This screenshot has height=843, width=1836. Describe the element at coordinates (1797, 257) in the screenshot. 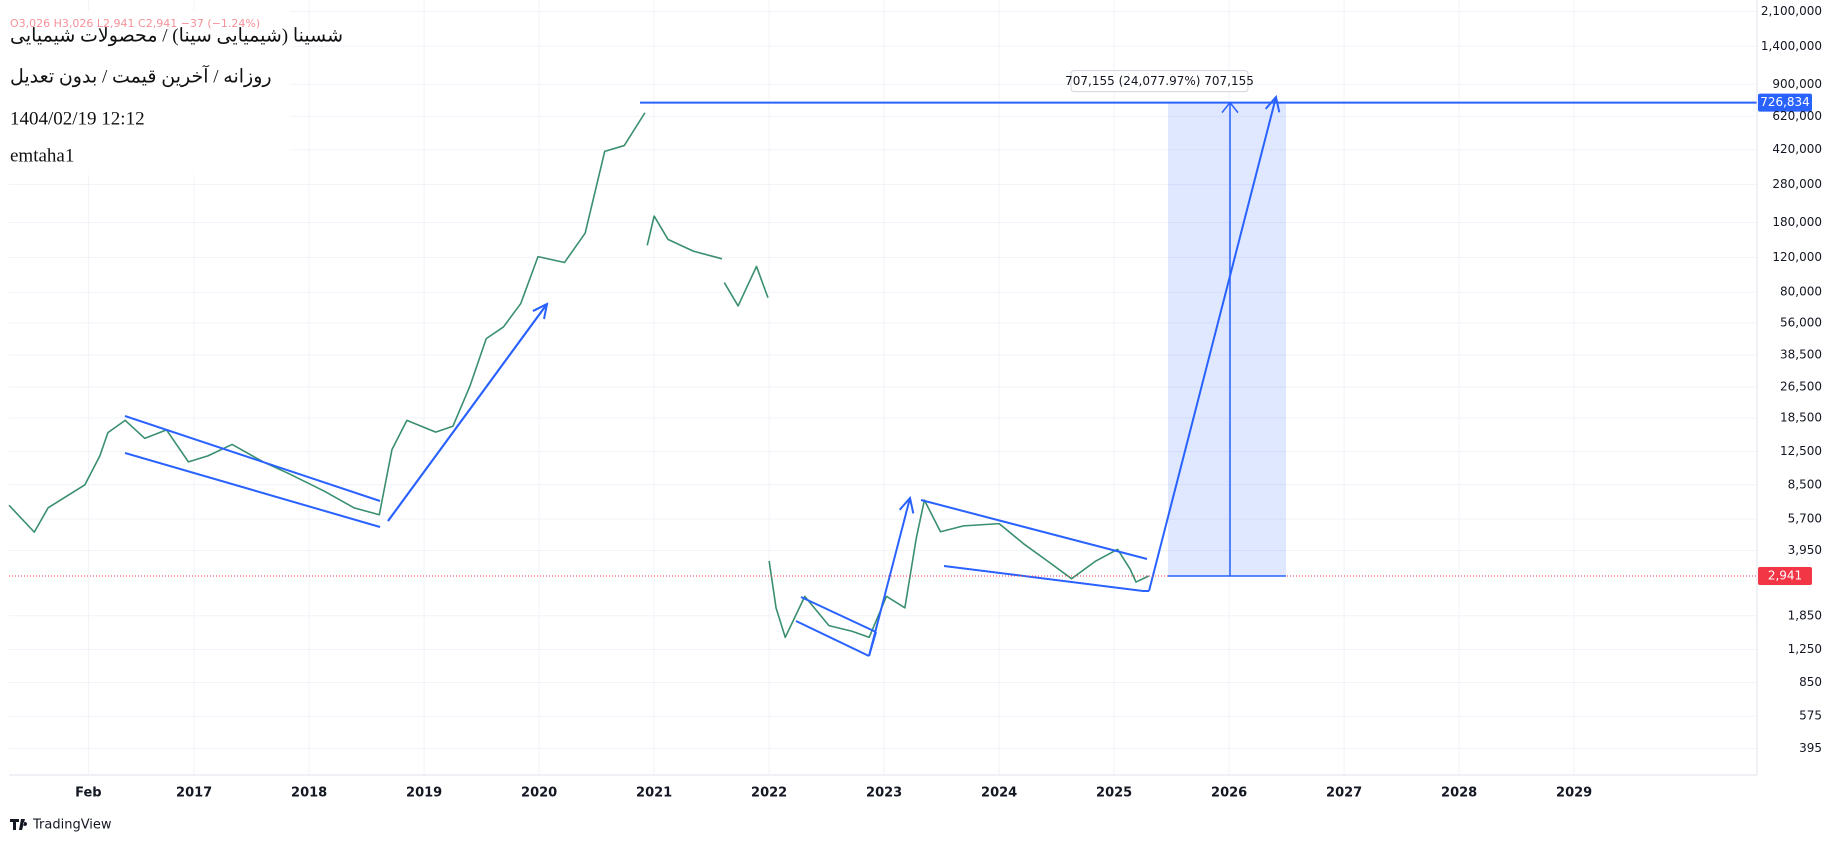

I see `y-tick-label: 120,000` at that location.